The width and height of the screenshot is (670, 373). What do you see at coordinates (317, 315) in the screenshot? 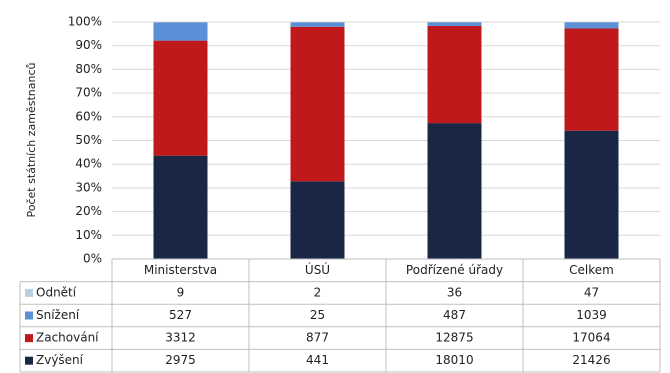
I see `table-value: 25` at bounding box center [317, 315].